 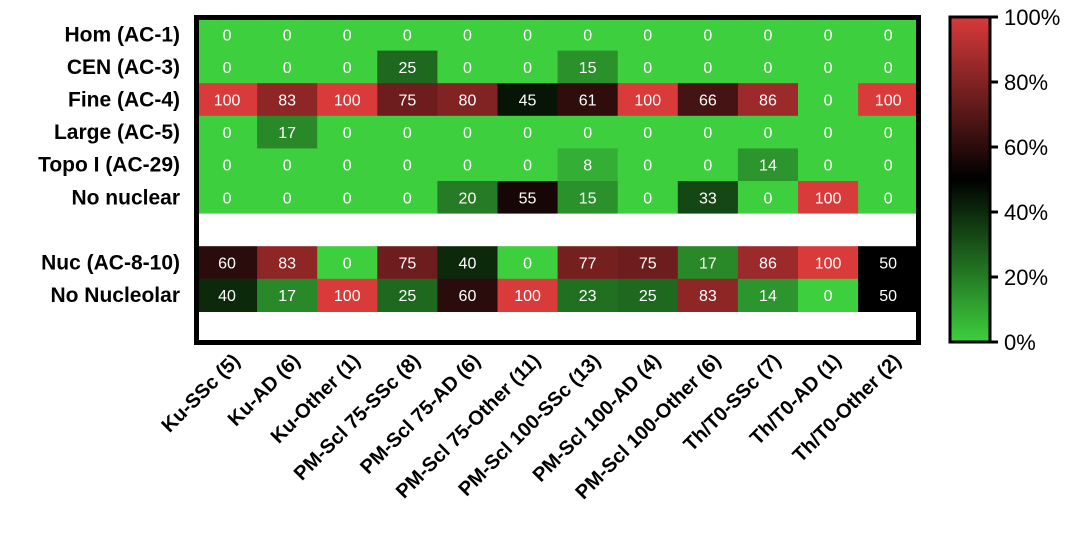 I want to click on cell-value-label: 17, so click(x=287, y=296).